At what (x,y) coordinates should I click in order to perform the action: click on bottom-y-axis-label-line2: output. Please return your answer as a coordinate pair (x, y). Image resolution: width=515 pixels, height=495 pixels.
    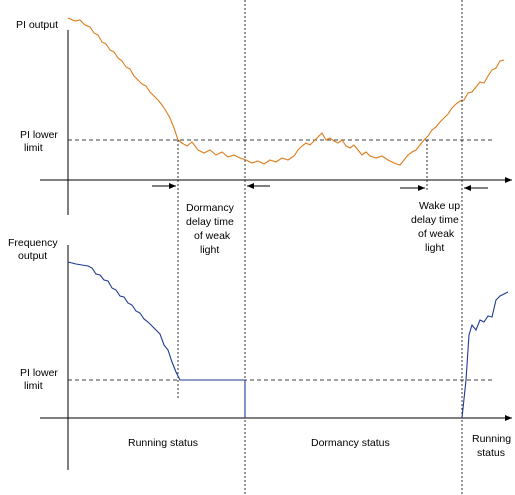
    Looking at the image, I should click on (32, 256).